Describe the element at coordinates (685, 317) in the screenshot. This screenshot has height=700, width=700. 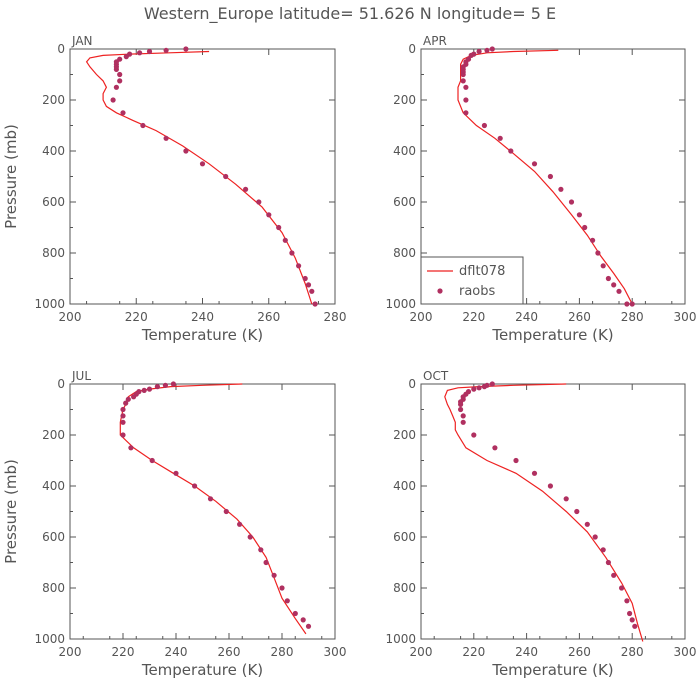
I see `panel-apr-xtick-label: 300` at that location.